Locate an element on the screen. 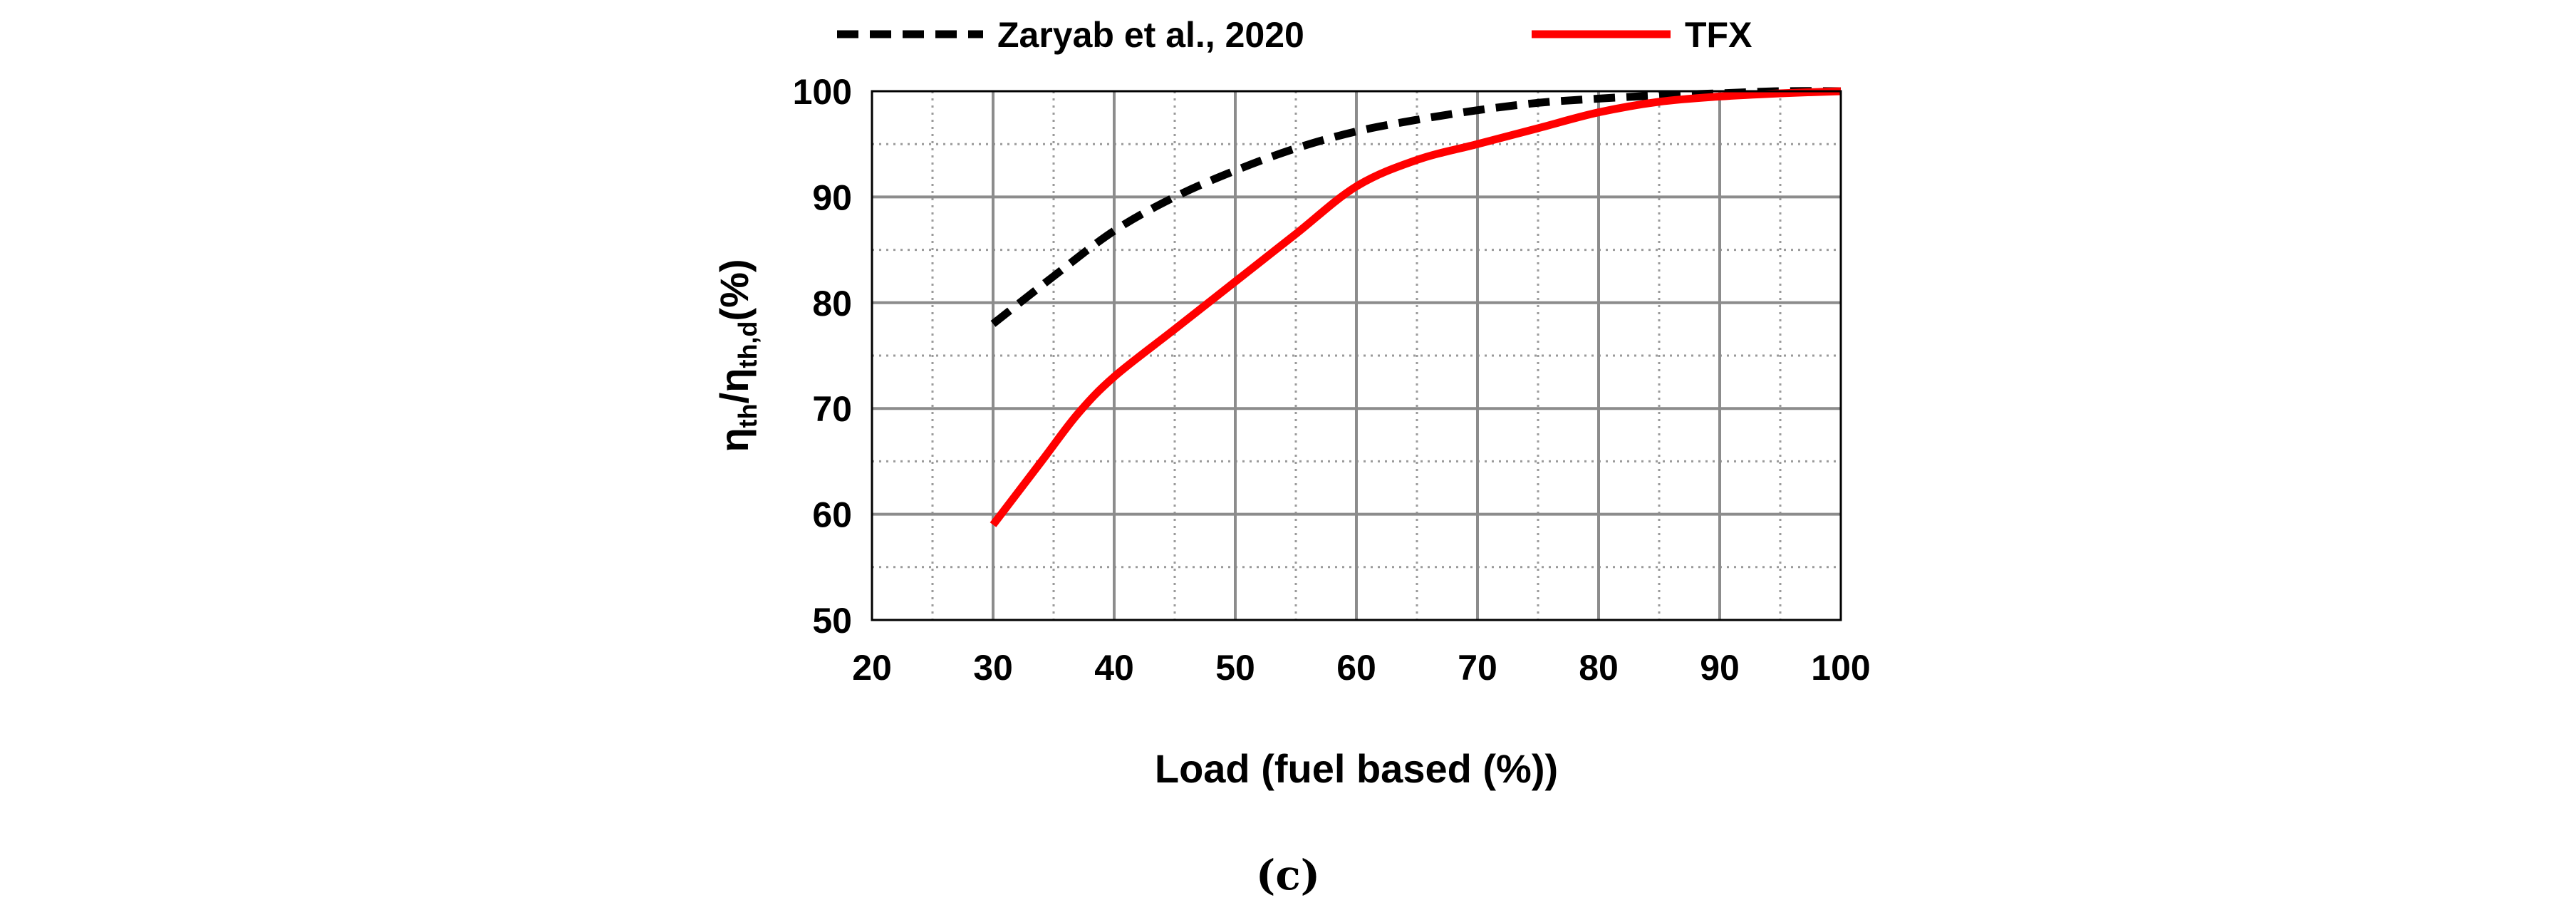 The width and height of the screenshot is (2576, 915). x-tick-label: 20 is located at coordinates (872, 668).